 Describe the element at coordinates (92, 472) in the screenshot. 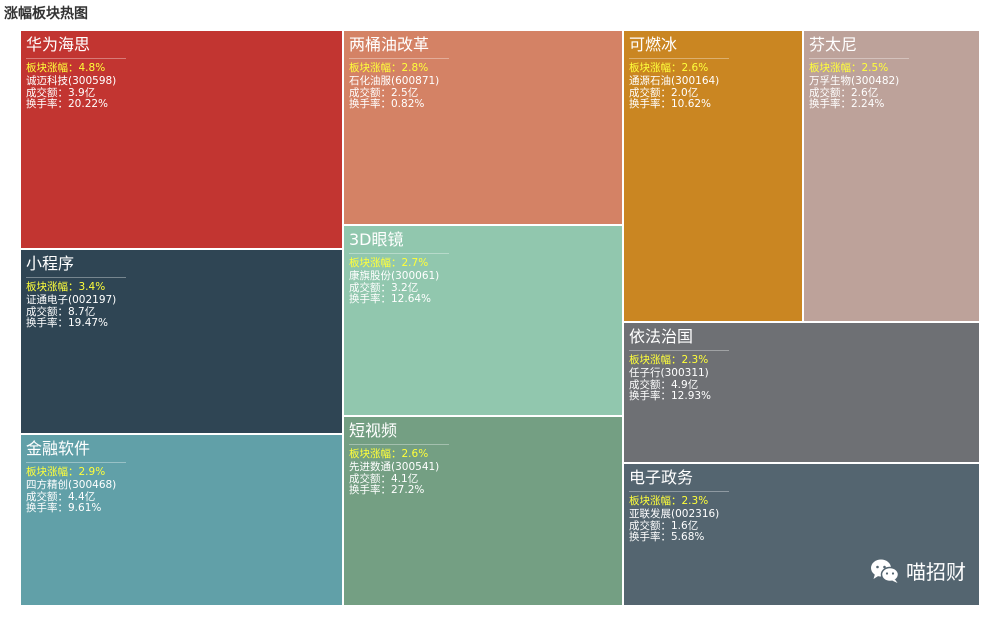

I see `change-value: 2.9%` at that location.